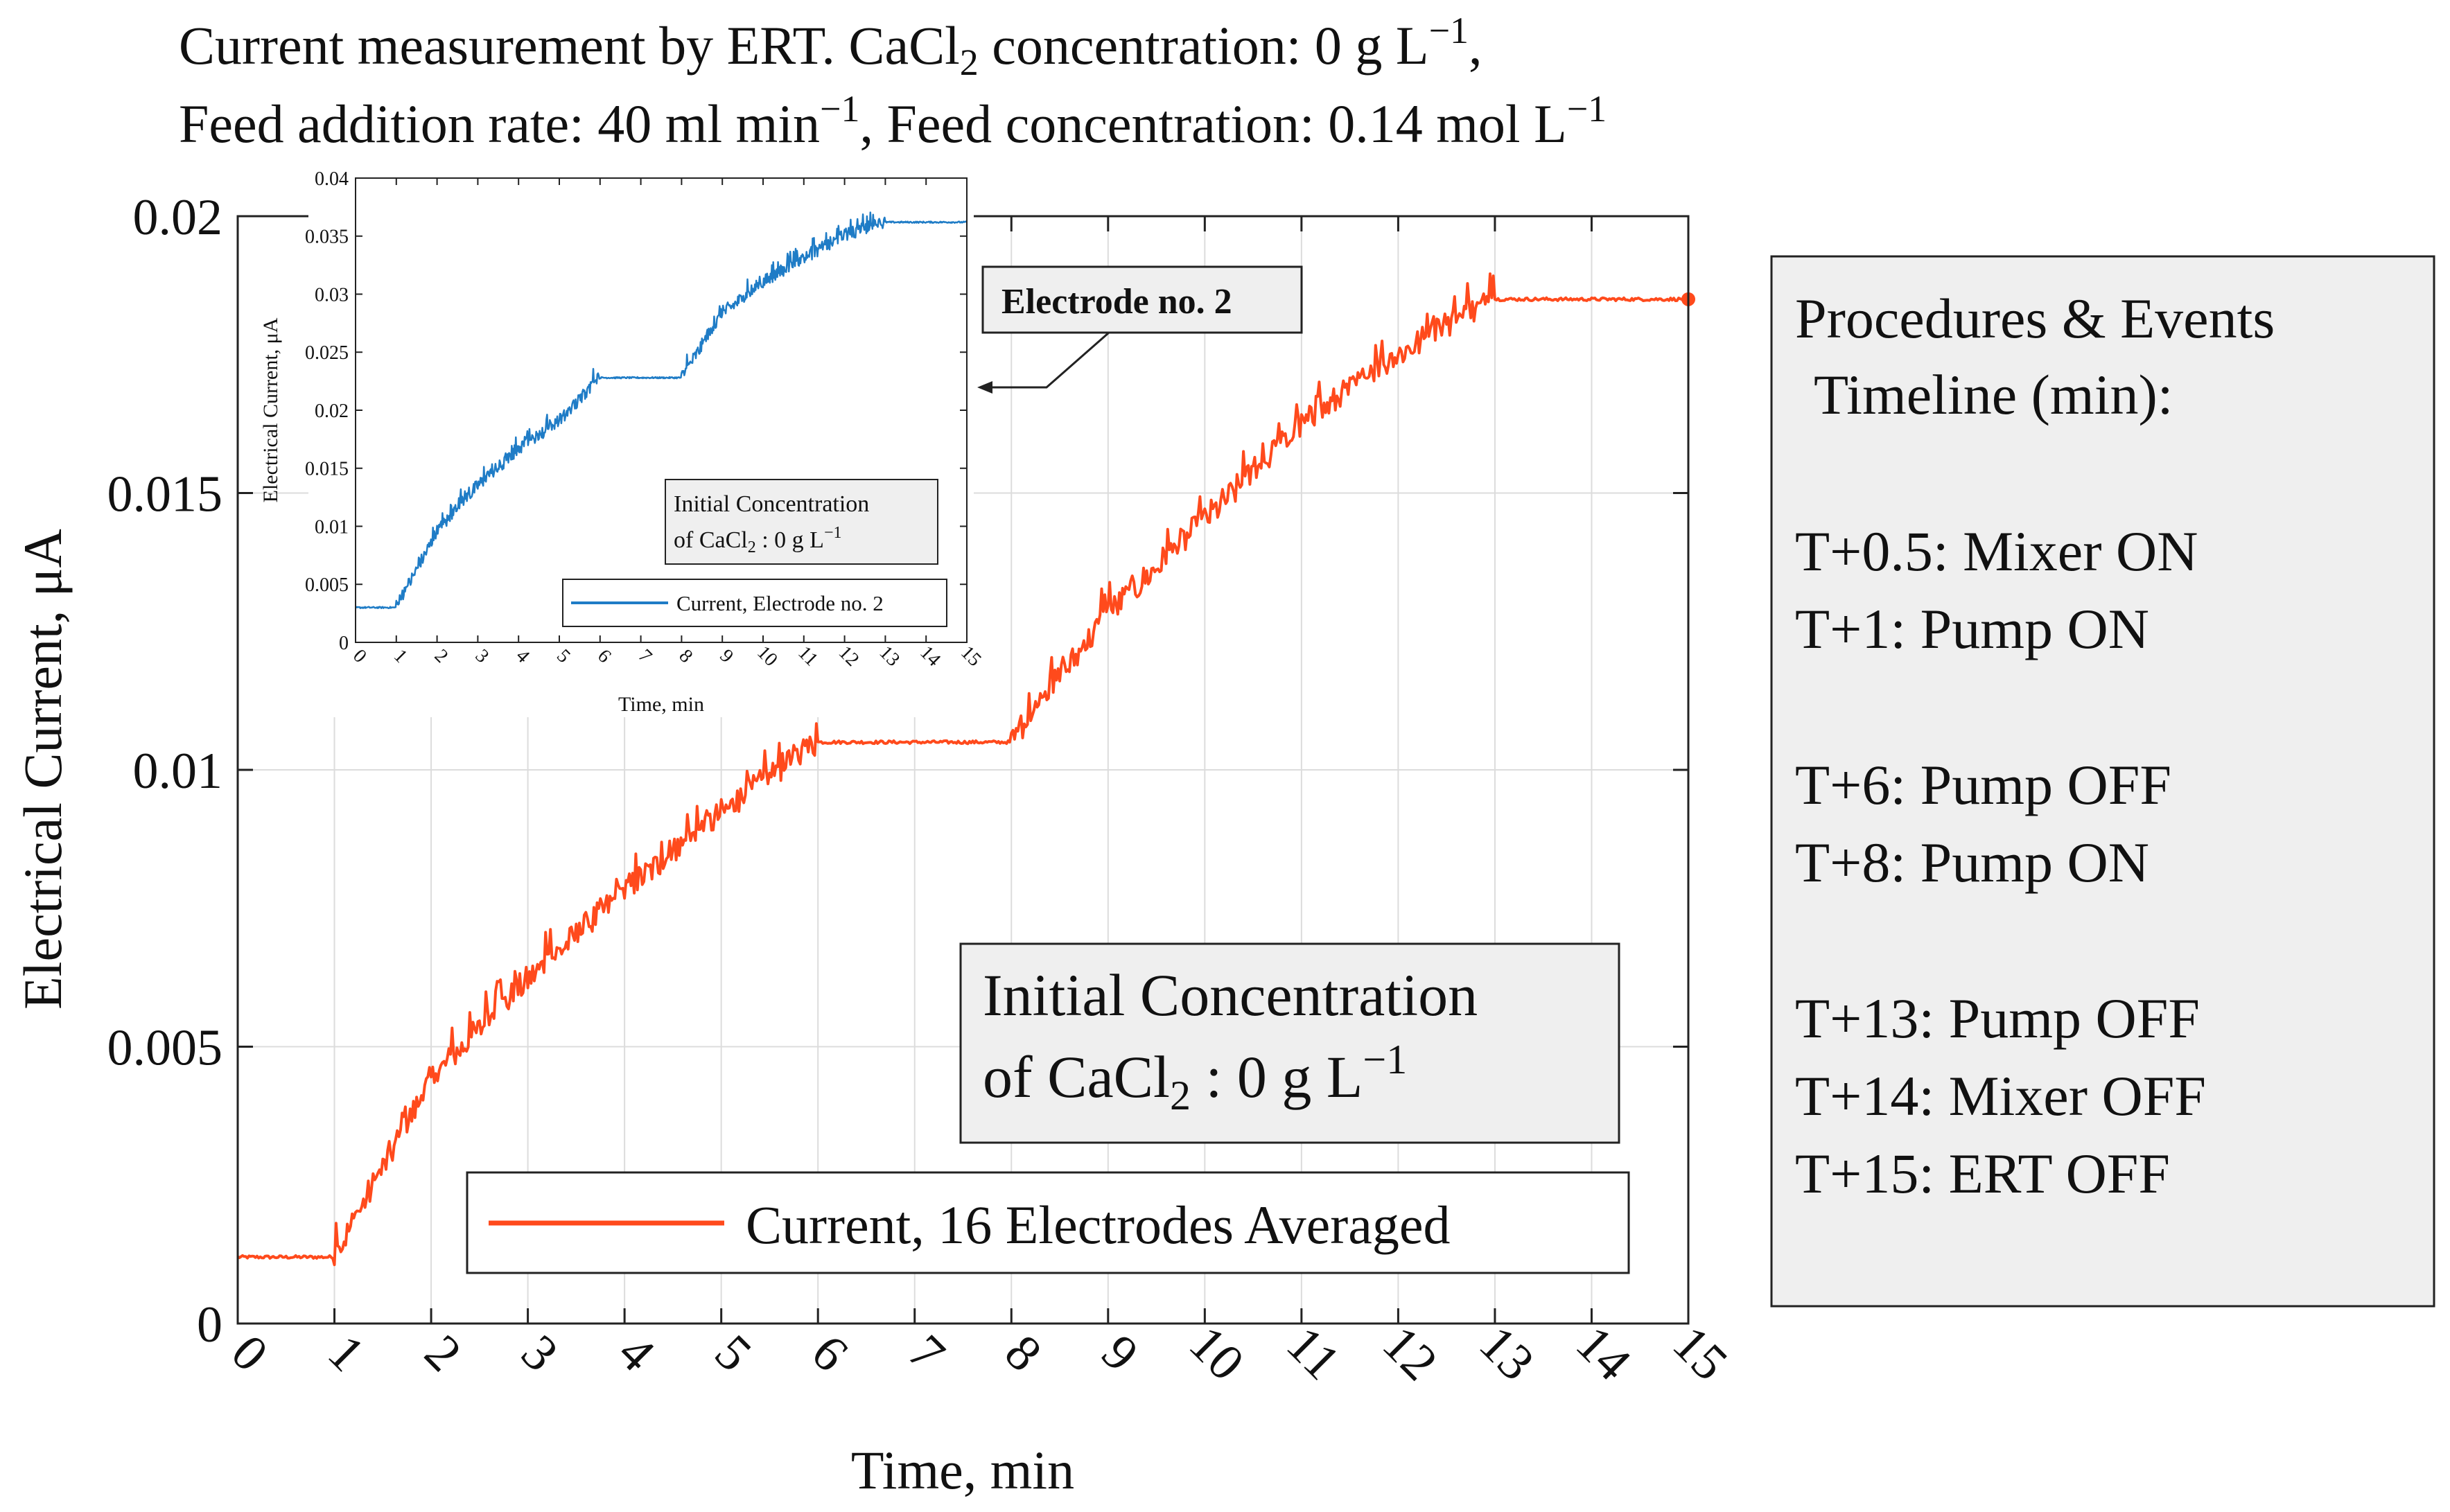 This screenshot has height=1512, width=2450. Describe the element at coordinates (1993, 395) in the screenshot. I see `timeline-title-line-2: Timeline (min):` at that location.